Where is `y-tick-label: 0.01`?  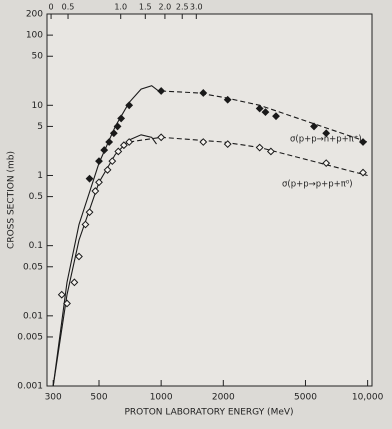 y-tick-label: 0.01 is located at coordinates (33, 316).